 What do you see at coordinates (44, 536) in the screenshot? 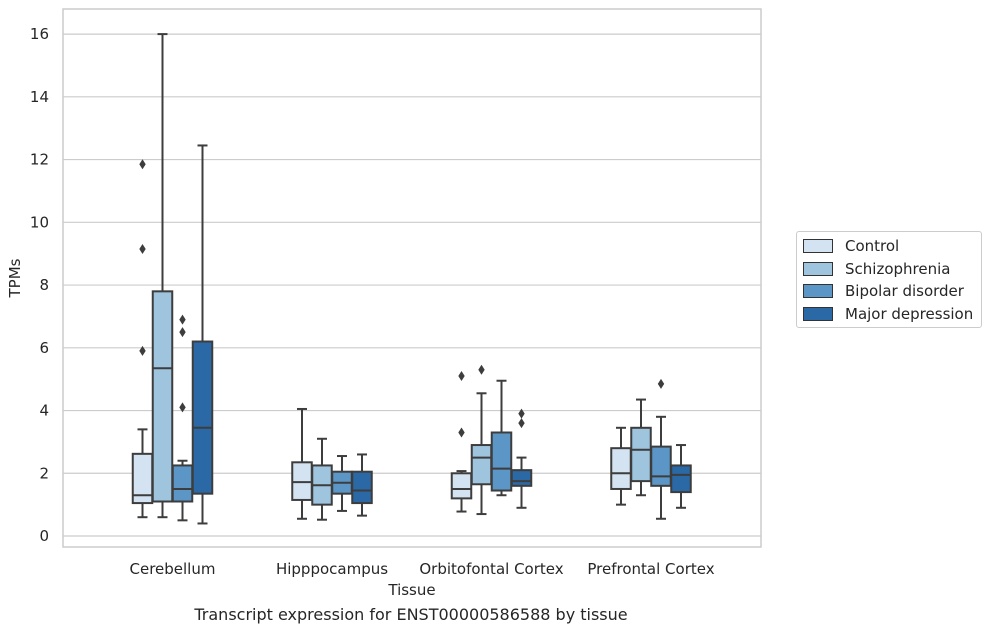
I see `y-tick-label: 0` at bounding box center [44, 536].